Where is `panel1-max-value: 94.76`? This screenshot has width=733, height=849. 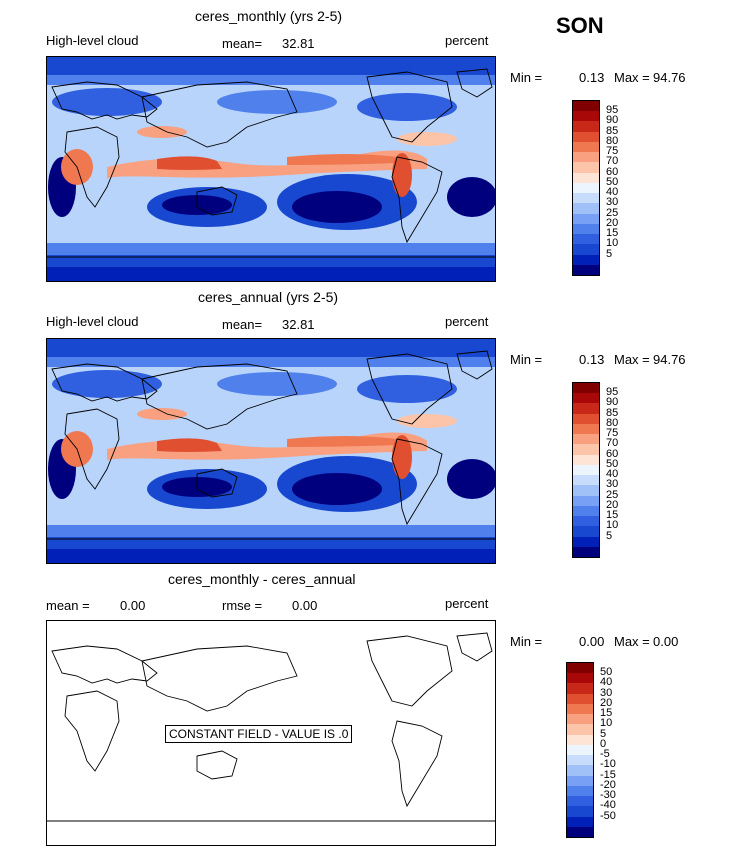 panel1-max-value: 94.76 is located at coordinates (669, 77).